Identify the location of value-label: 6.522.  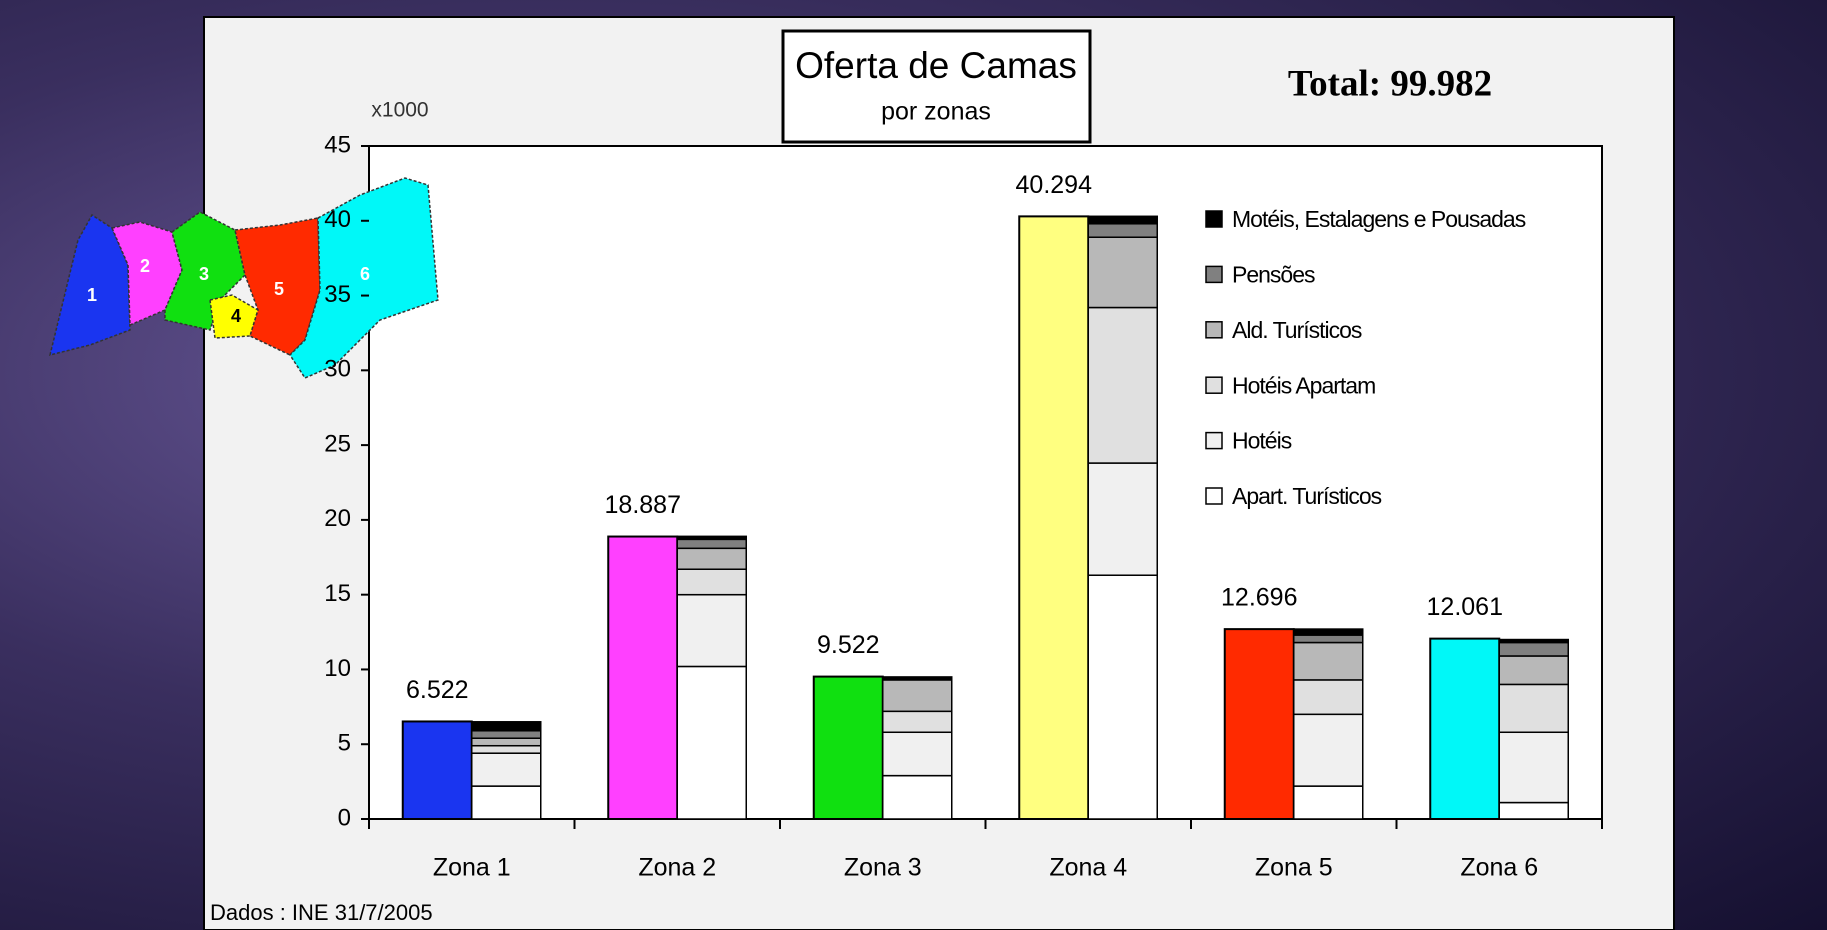
(437, 690).